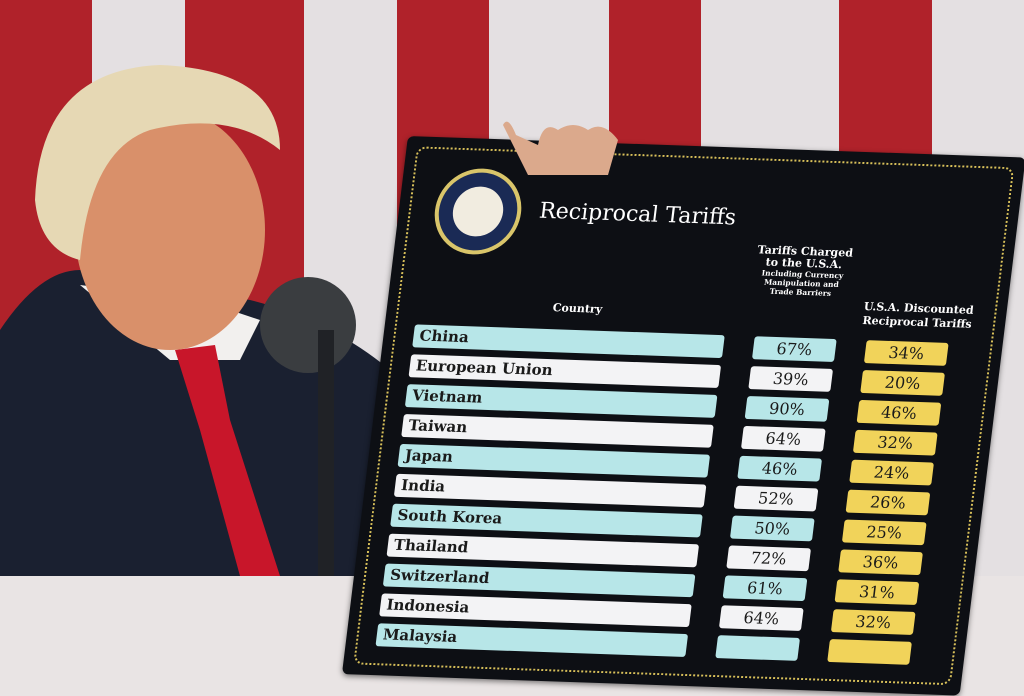 Image resolution: width=1024 pixels, height=696 pixels. I want to click on discounted-tariff-cell: 36%, so click(880, 562).